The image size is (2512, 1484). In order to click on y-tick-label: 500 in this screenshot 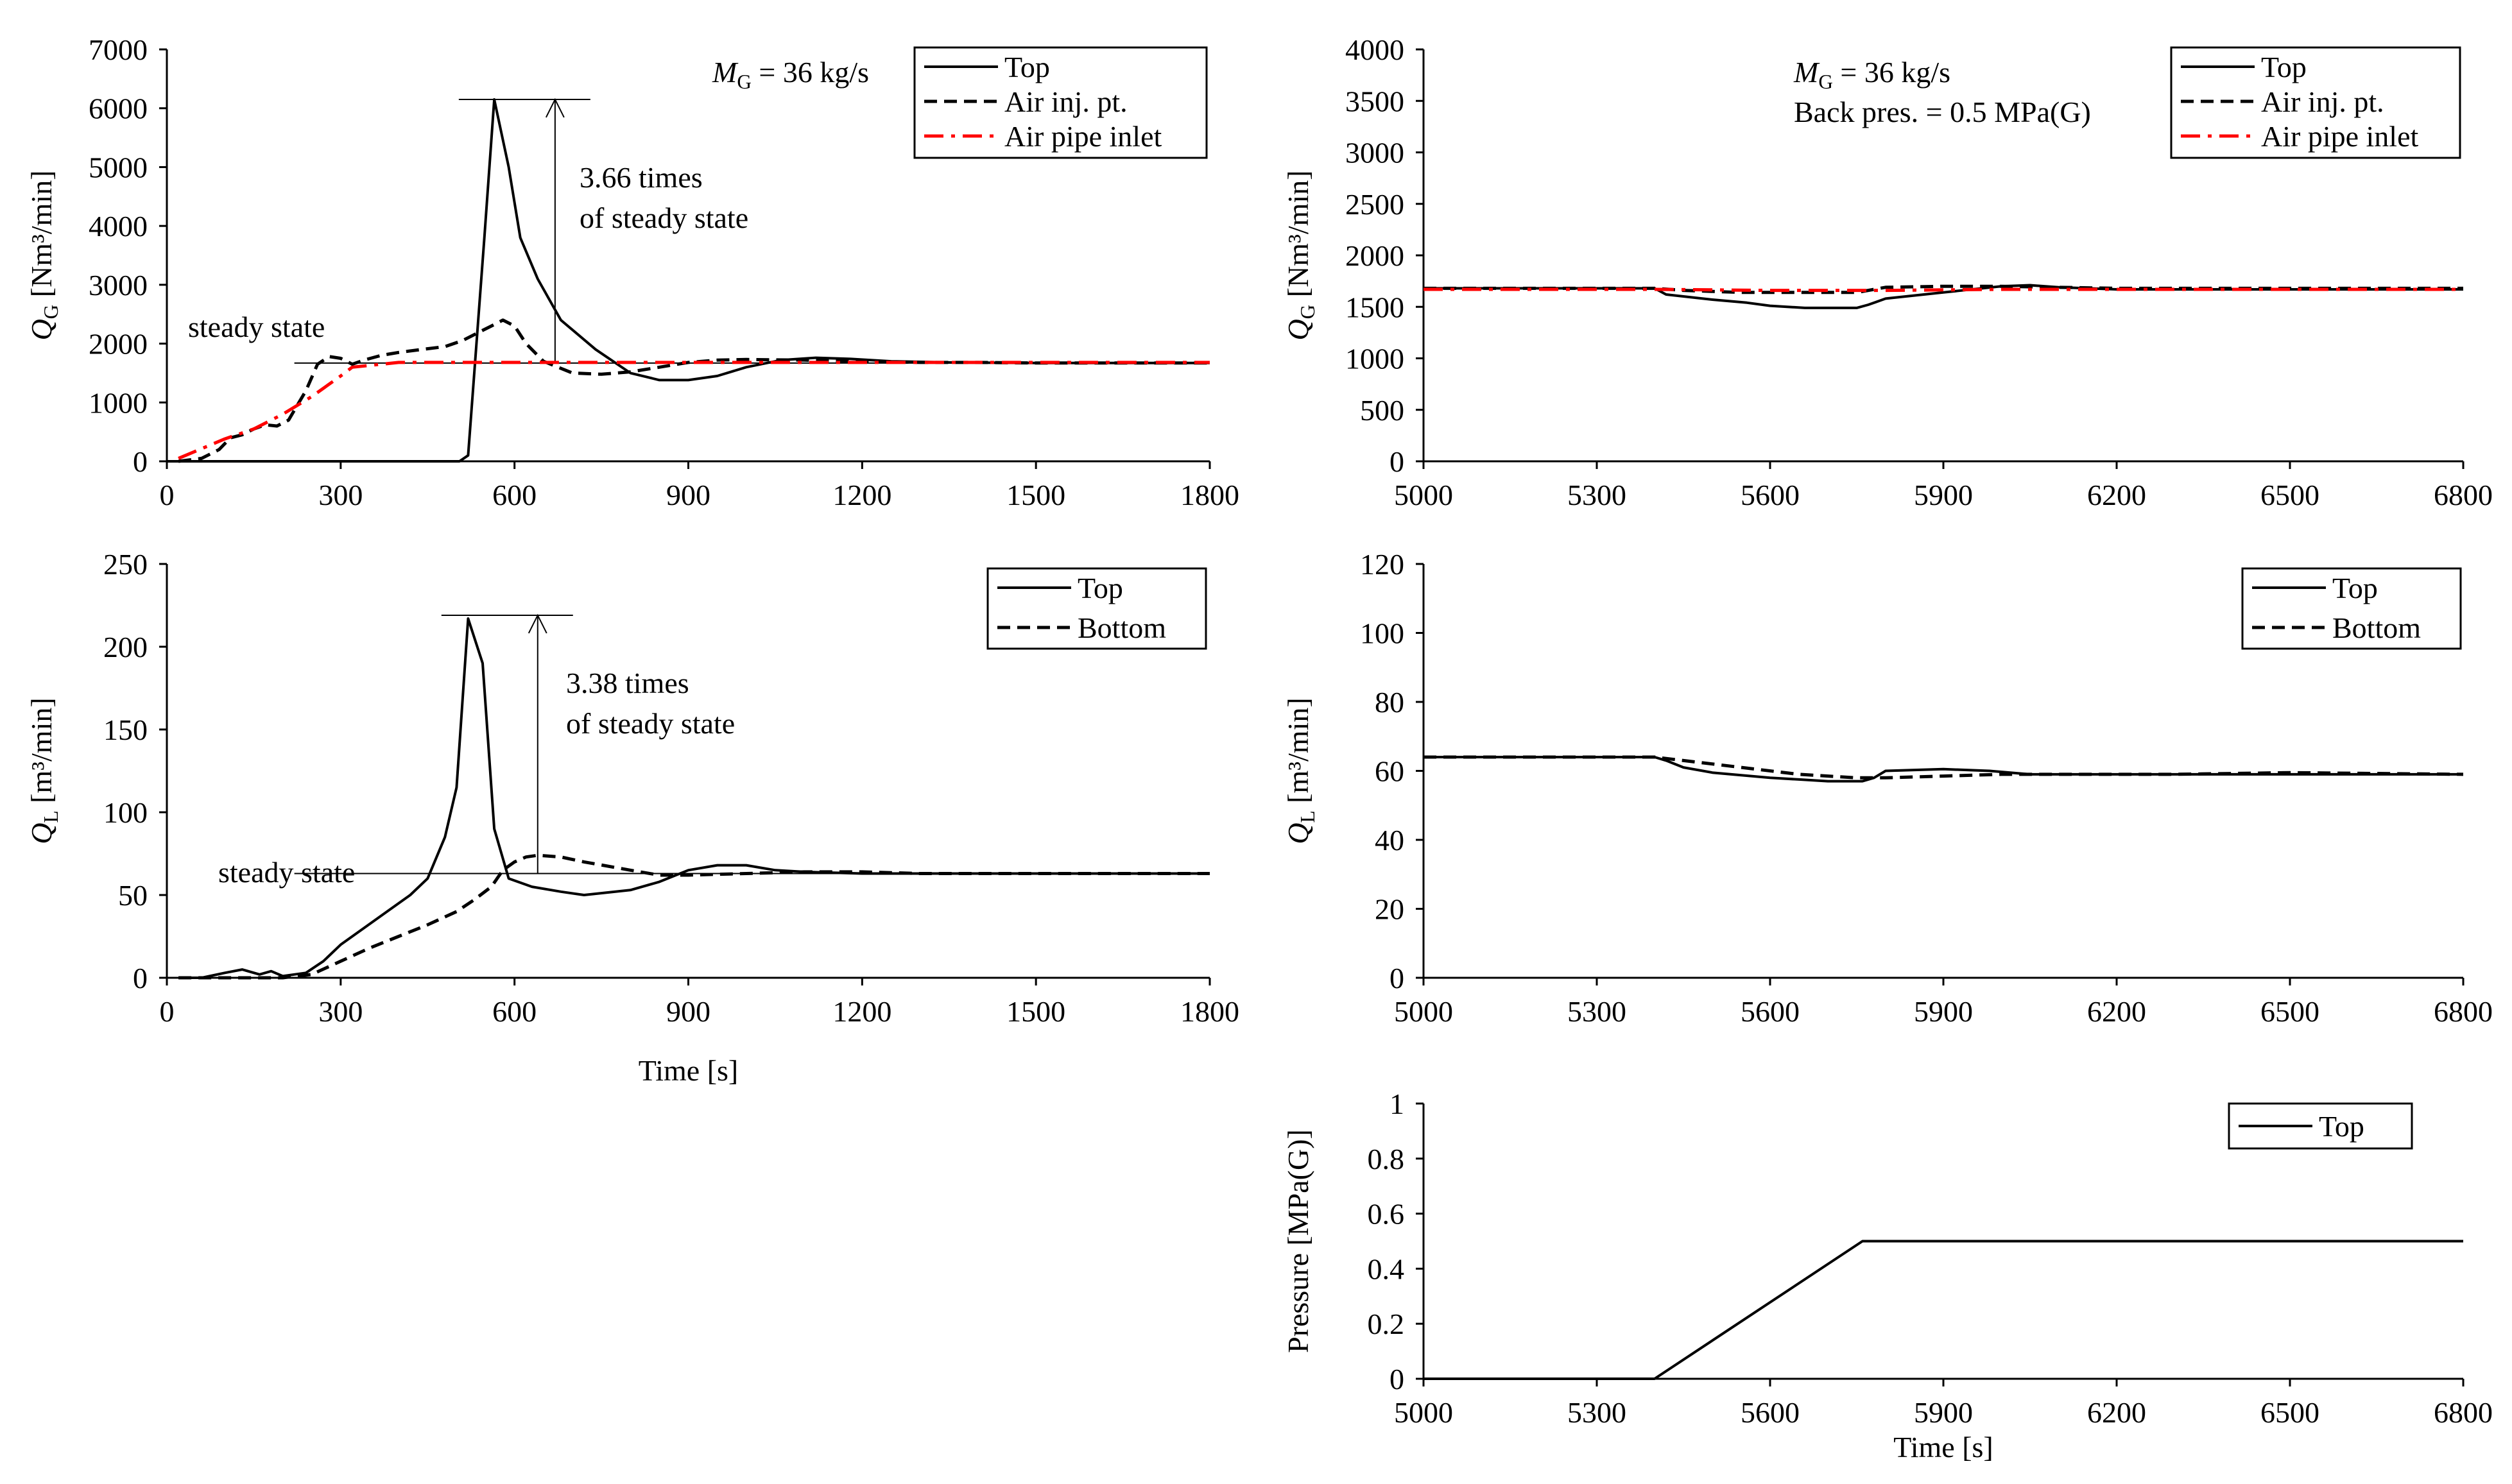, I will do `click(1382, 411)`.